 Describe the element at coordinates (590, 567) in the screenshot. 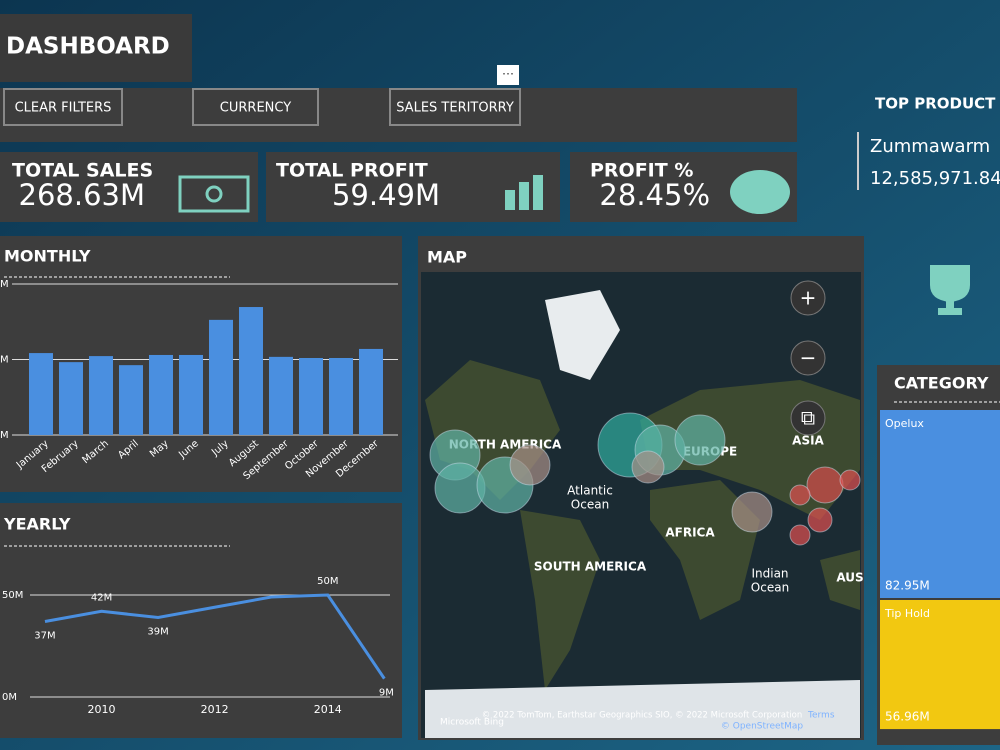

I see `map-label: SOUTH AMERICA` at that location.